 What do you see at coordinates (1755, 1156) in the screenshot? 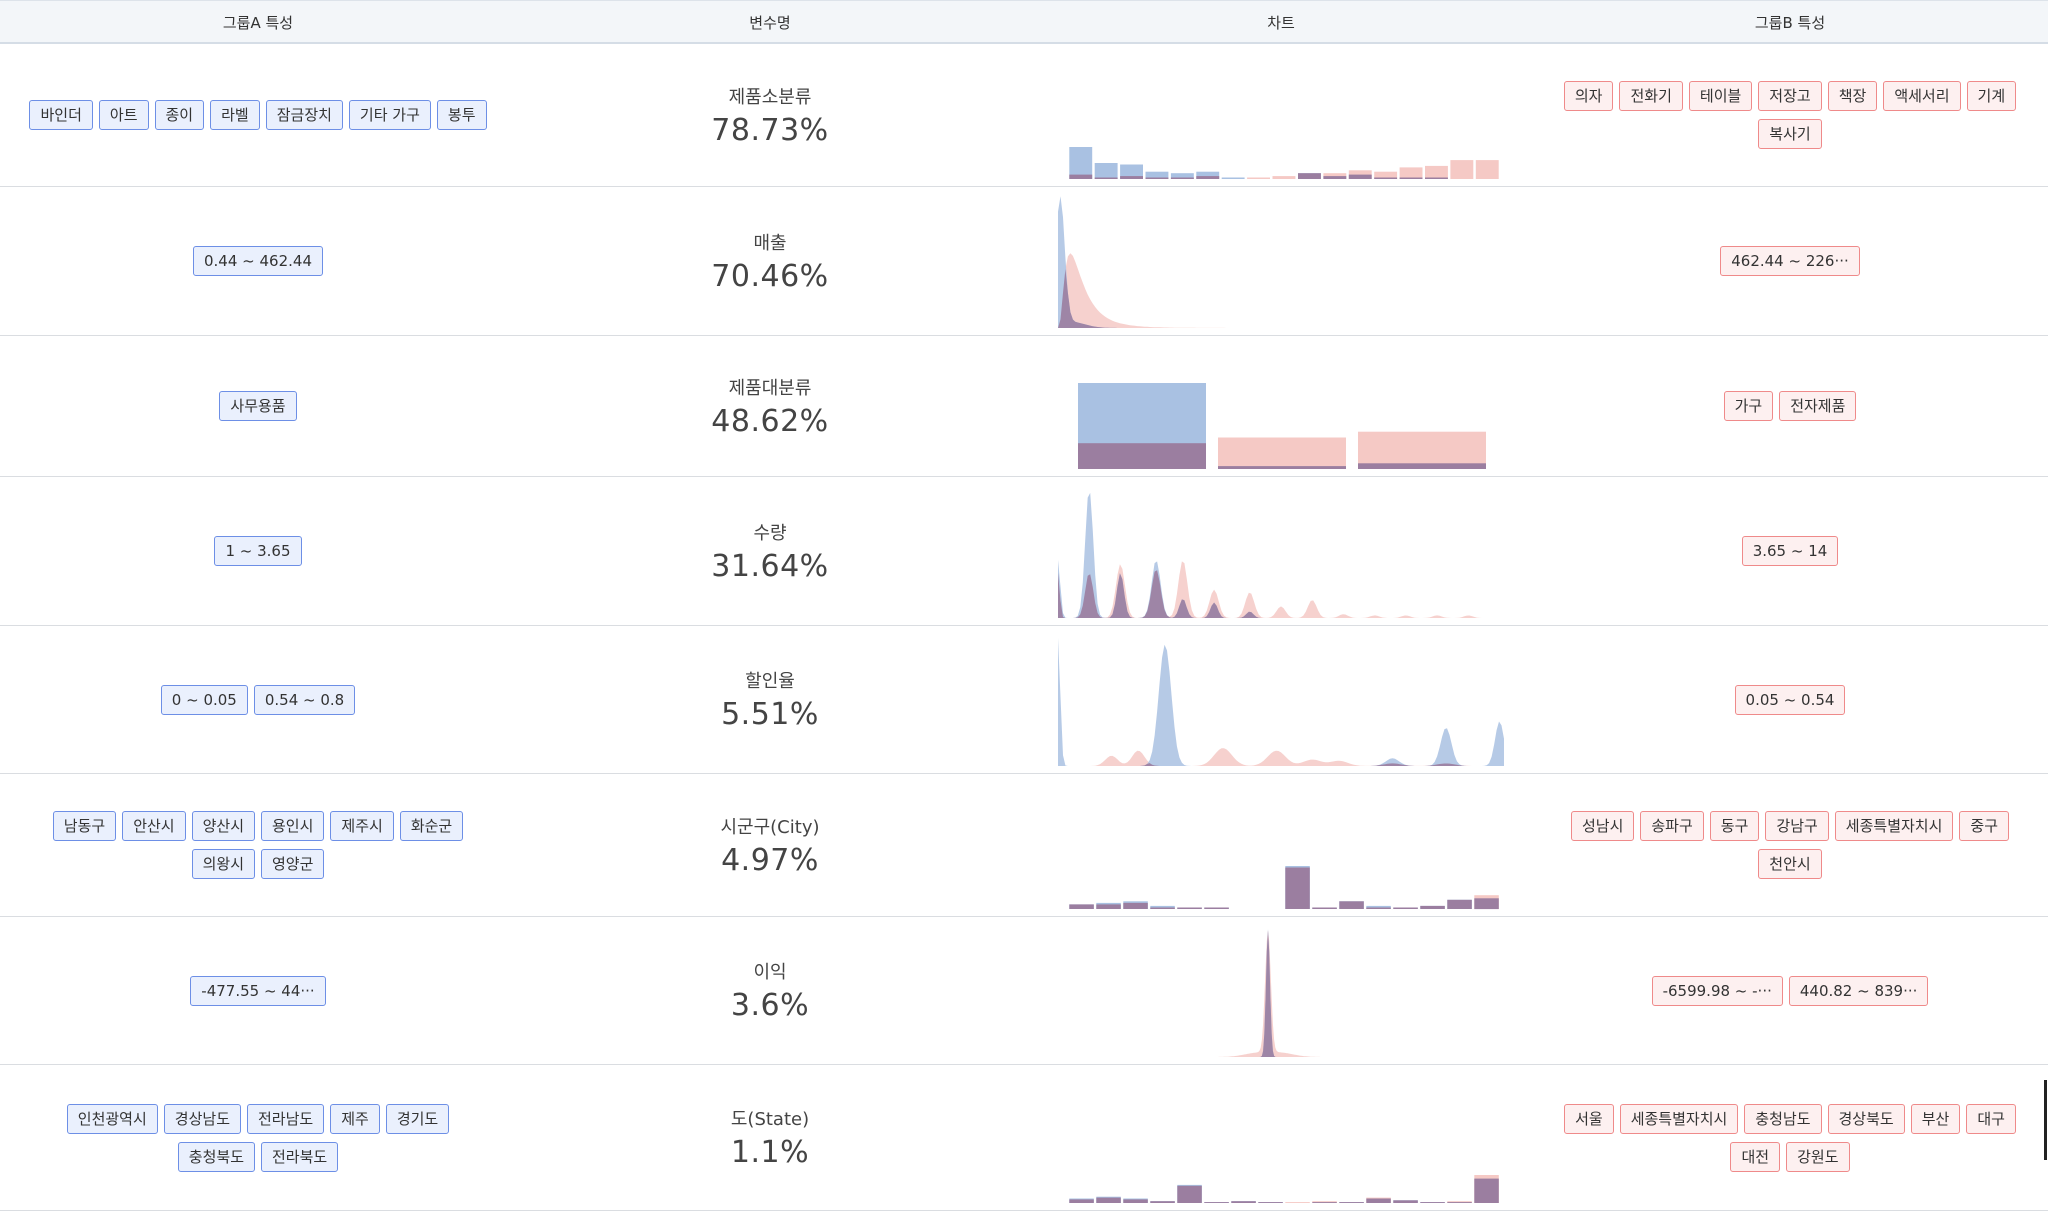
I see `group-b-tag: 대전` at bounding box center [1755, 1156].